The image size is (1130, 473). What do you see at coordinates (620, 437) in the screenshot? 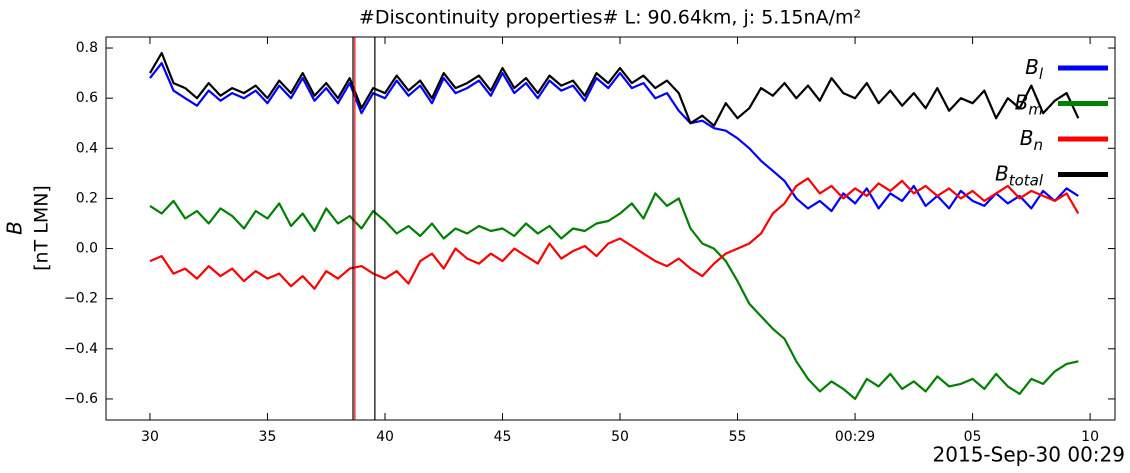
I see `x-tick-label: 50` at bounding box center [620, 437].